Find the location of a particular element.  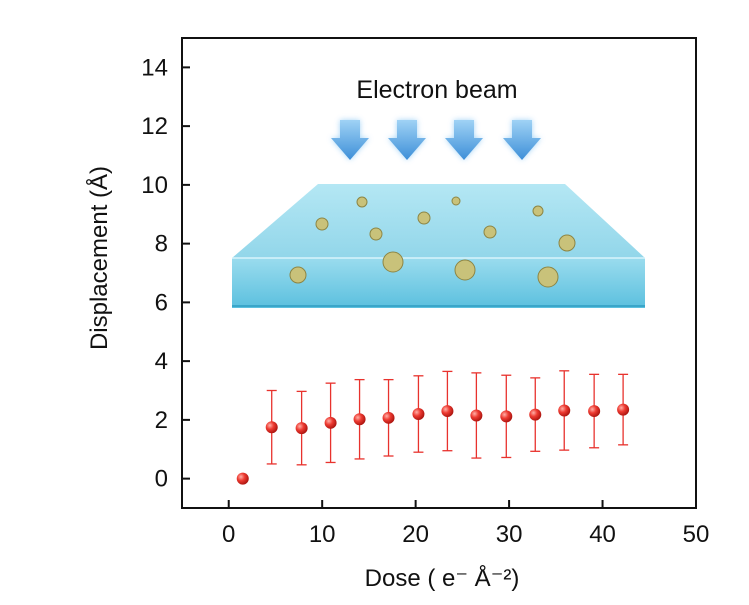

x-tick-label: 0 is located at coordinates (228, 534).